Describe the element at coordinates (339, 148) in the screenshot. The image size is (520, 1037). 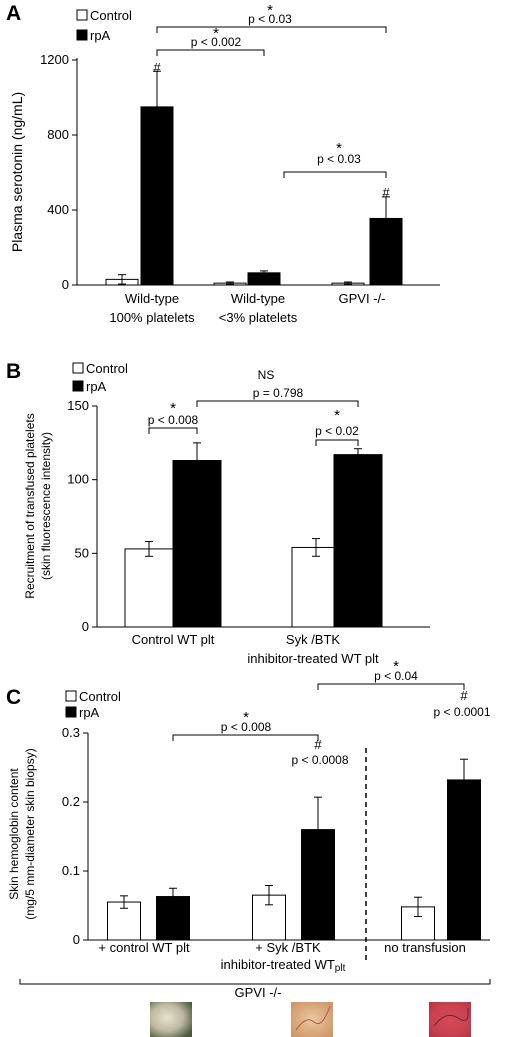
I see `panel-a-star-3: *` at that location.